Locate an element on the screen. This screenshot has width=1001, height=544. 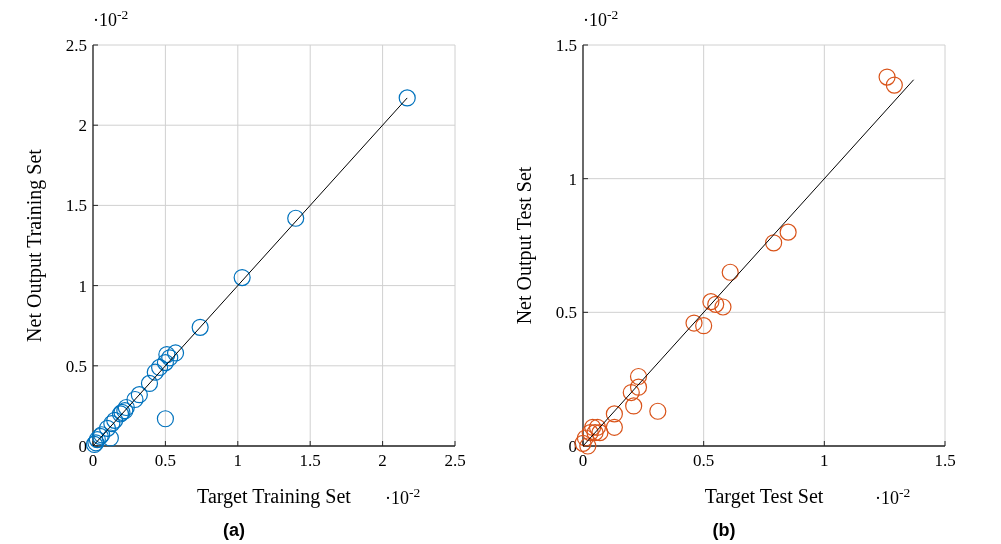
x-axis-title: Target Training Set is located at coordinates (274, 496).